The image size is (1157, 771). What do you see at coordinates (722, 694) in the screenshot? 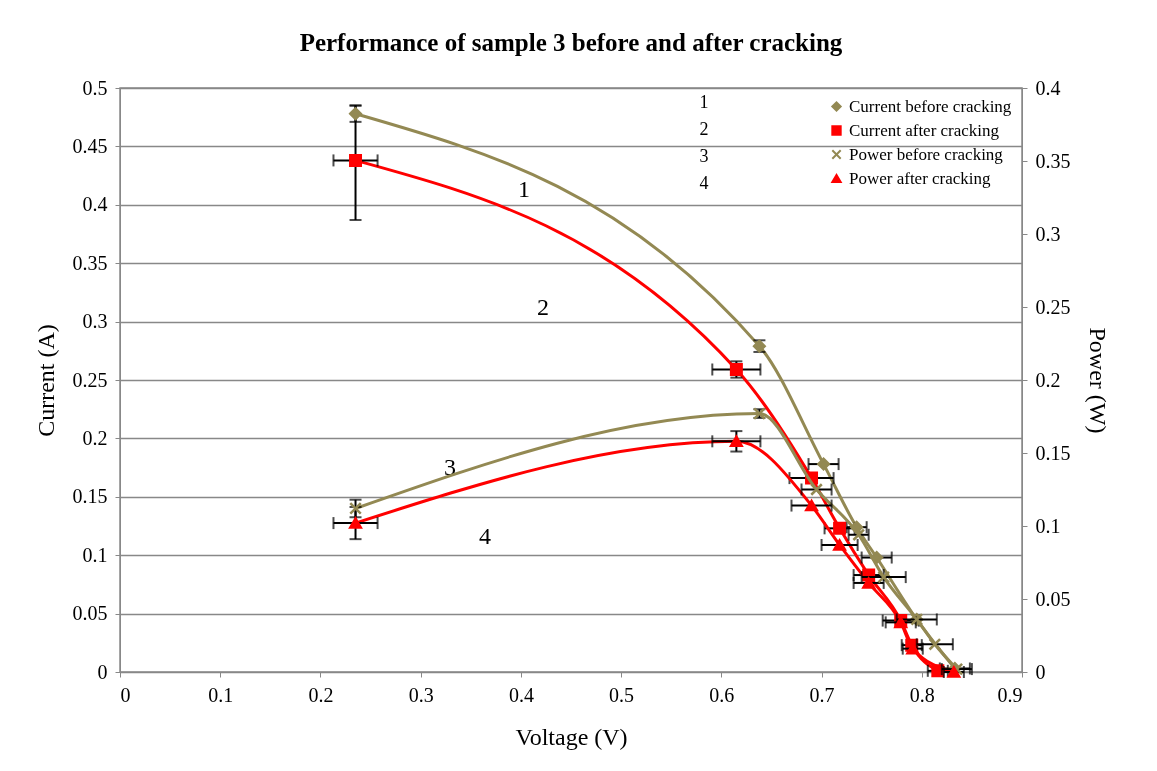
I see `x-tick-label: 0.6` at bounding box center [722, 694].